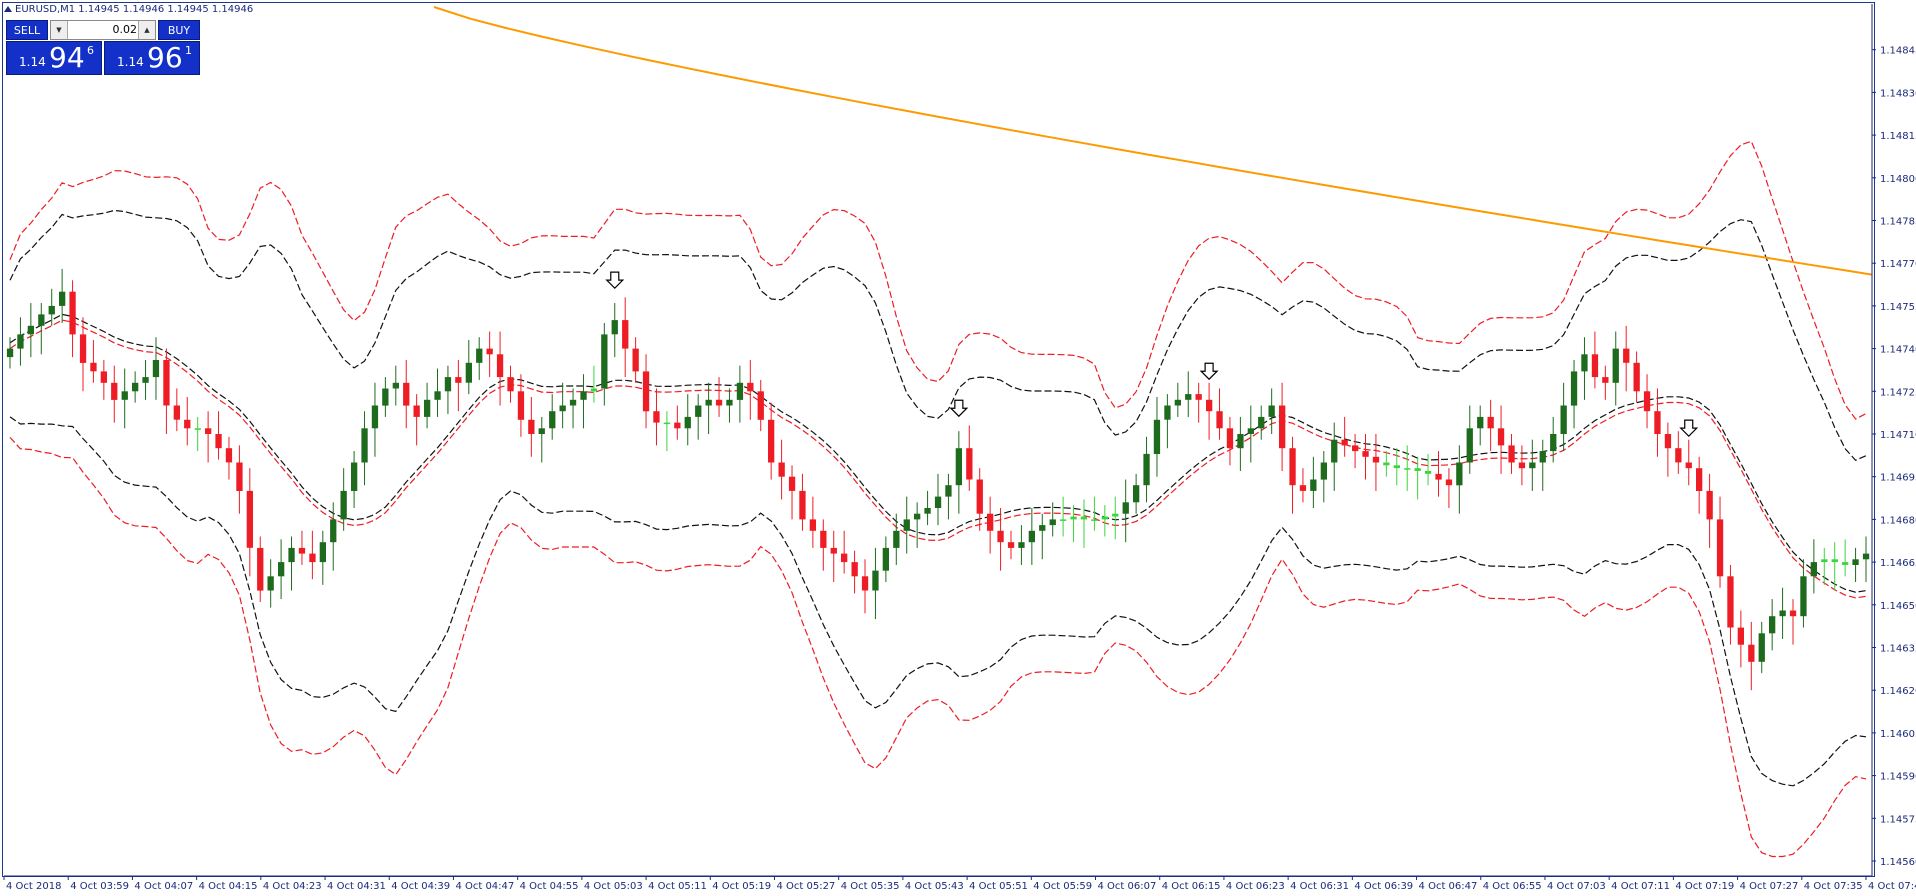 Image resolution: width=1916 pixels, height=896 pixels. I want to click on one-click-trading-panel: SELL ▼ 0.02 ▲ BUY 1.14 94 6 1.14 96 1, so click(103, 48).